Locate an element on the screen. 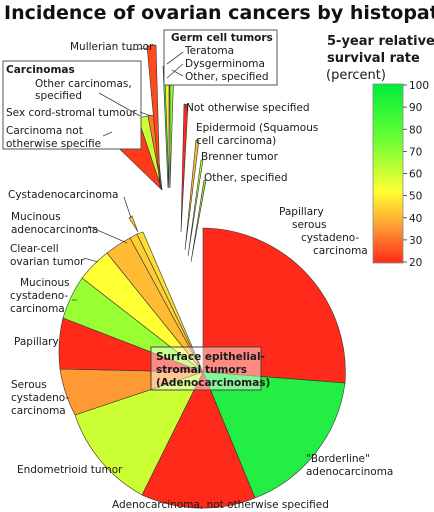 The width and height of the screenshot is (434, 512). surface-title-2: stromal tumors is located at coordinates (201, 370).